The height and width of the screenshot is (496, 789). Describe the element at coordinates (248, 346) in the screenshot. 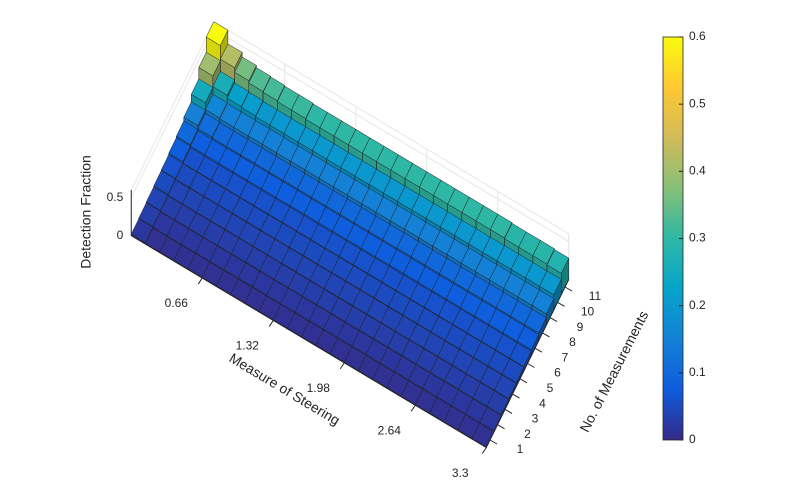

I see `x-tick-label: 1.32` at that location.